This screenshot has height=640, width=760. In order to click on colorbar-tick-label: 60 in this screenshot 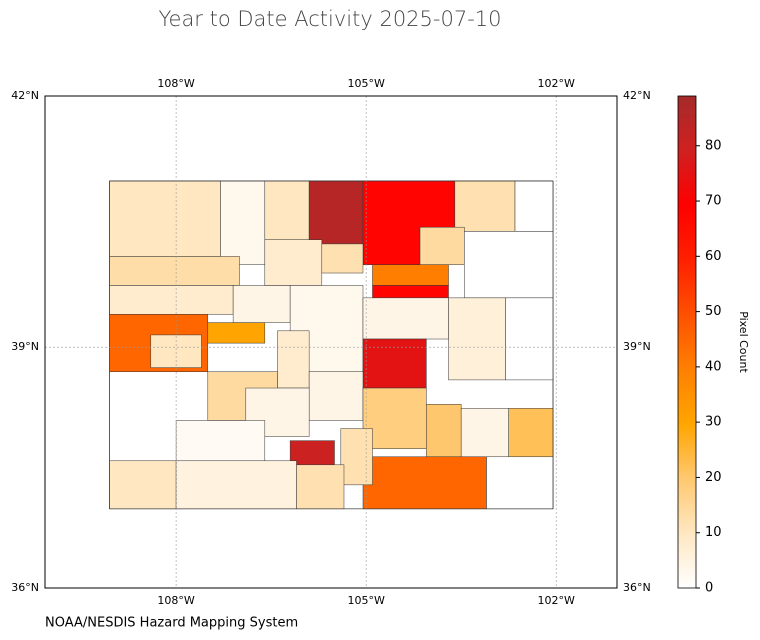, I will do `click(713, 256)`.